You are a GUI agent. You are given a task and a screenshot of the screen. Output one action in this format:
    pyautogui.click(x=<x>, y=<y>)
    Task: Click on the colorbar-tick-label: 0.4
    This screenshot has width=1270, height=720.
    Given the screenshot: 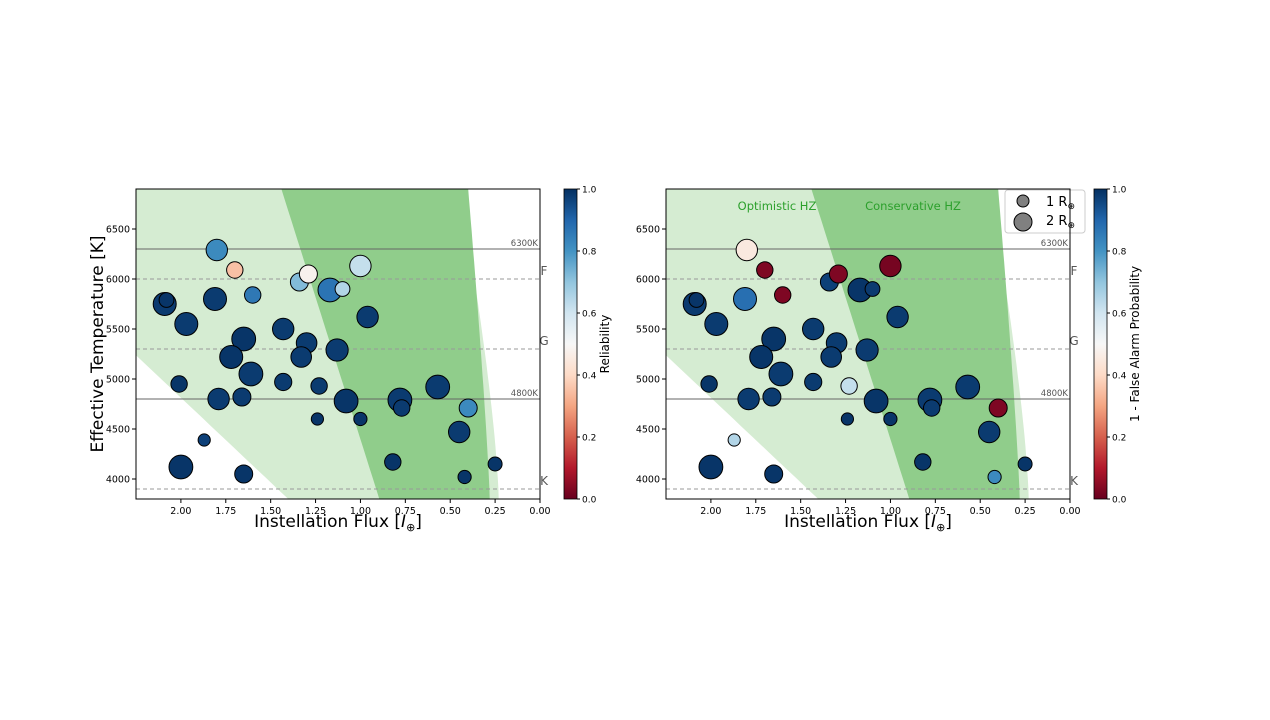 What is the action you would take?
    pyautogui.click(x=589, y=377)
    